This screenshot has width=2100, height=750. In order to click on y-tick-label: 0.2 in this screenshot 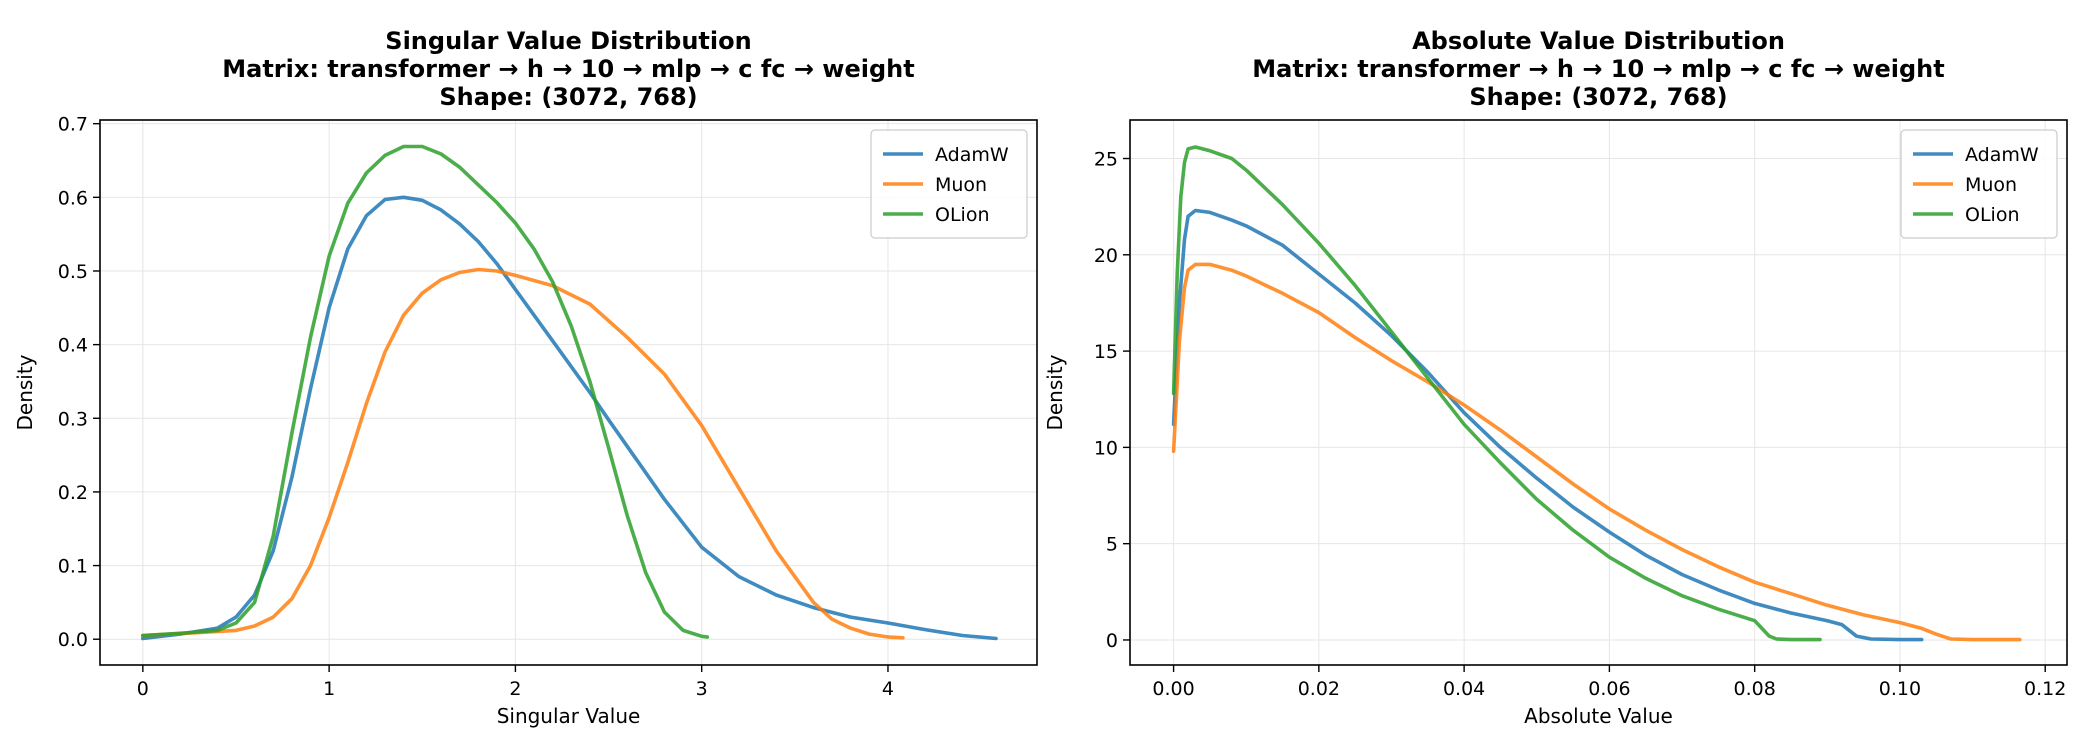, I will do `click(73, 493)`.